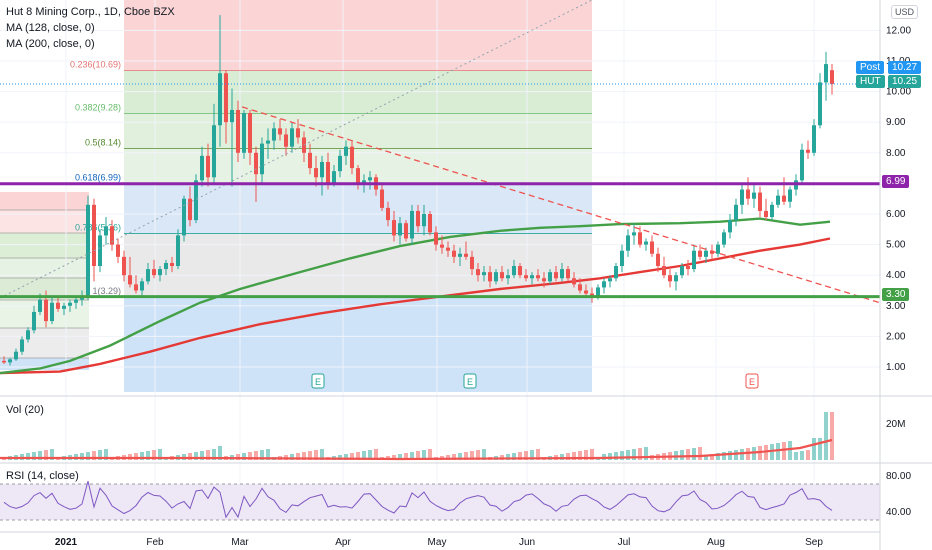 Image resolution: width=932 pixels, height=550 pixels. I want to click on fib-zone, so click(358, 131).